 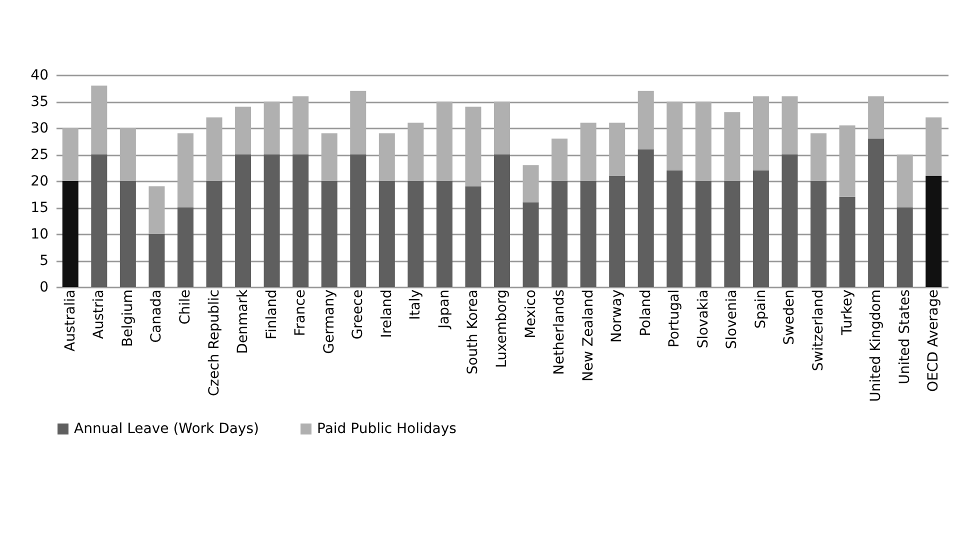 What do you see at coordinates (329, 322) in the screenshot?
I see `x-tick-label: Germany` at bounding box center [329, 322].